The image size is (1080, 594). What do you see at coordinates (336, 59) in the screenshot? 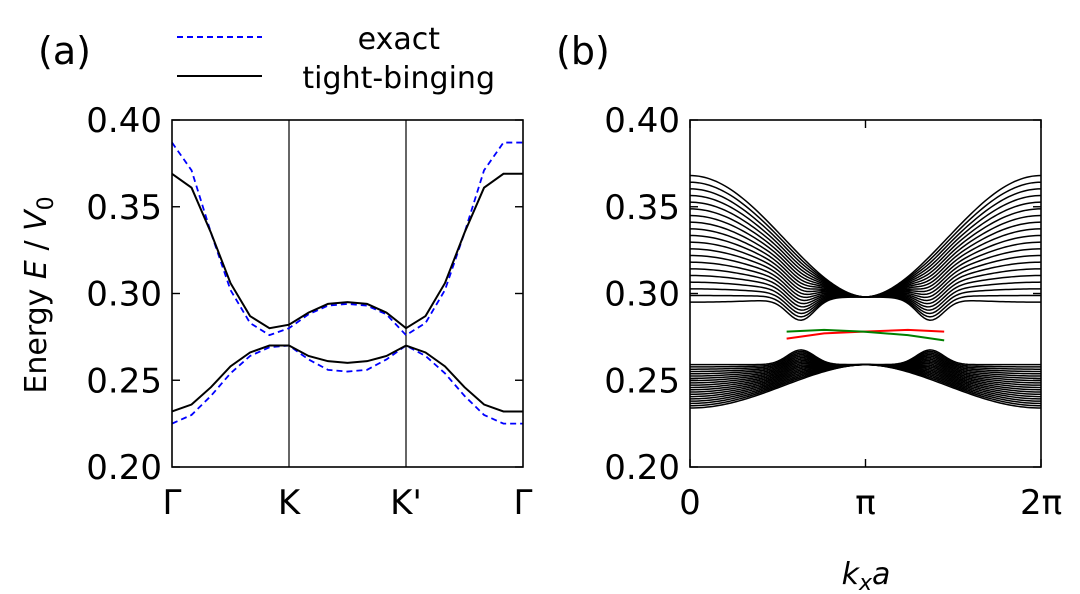
I see `legend: exact tight-binging` at bounding box center [336, 59].